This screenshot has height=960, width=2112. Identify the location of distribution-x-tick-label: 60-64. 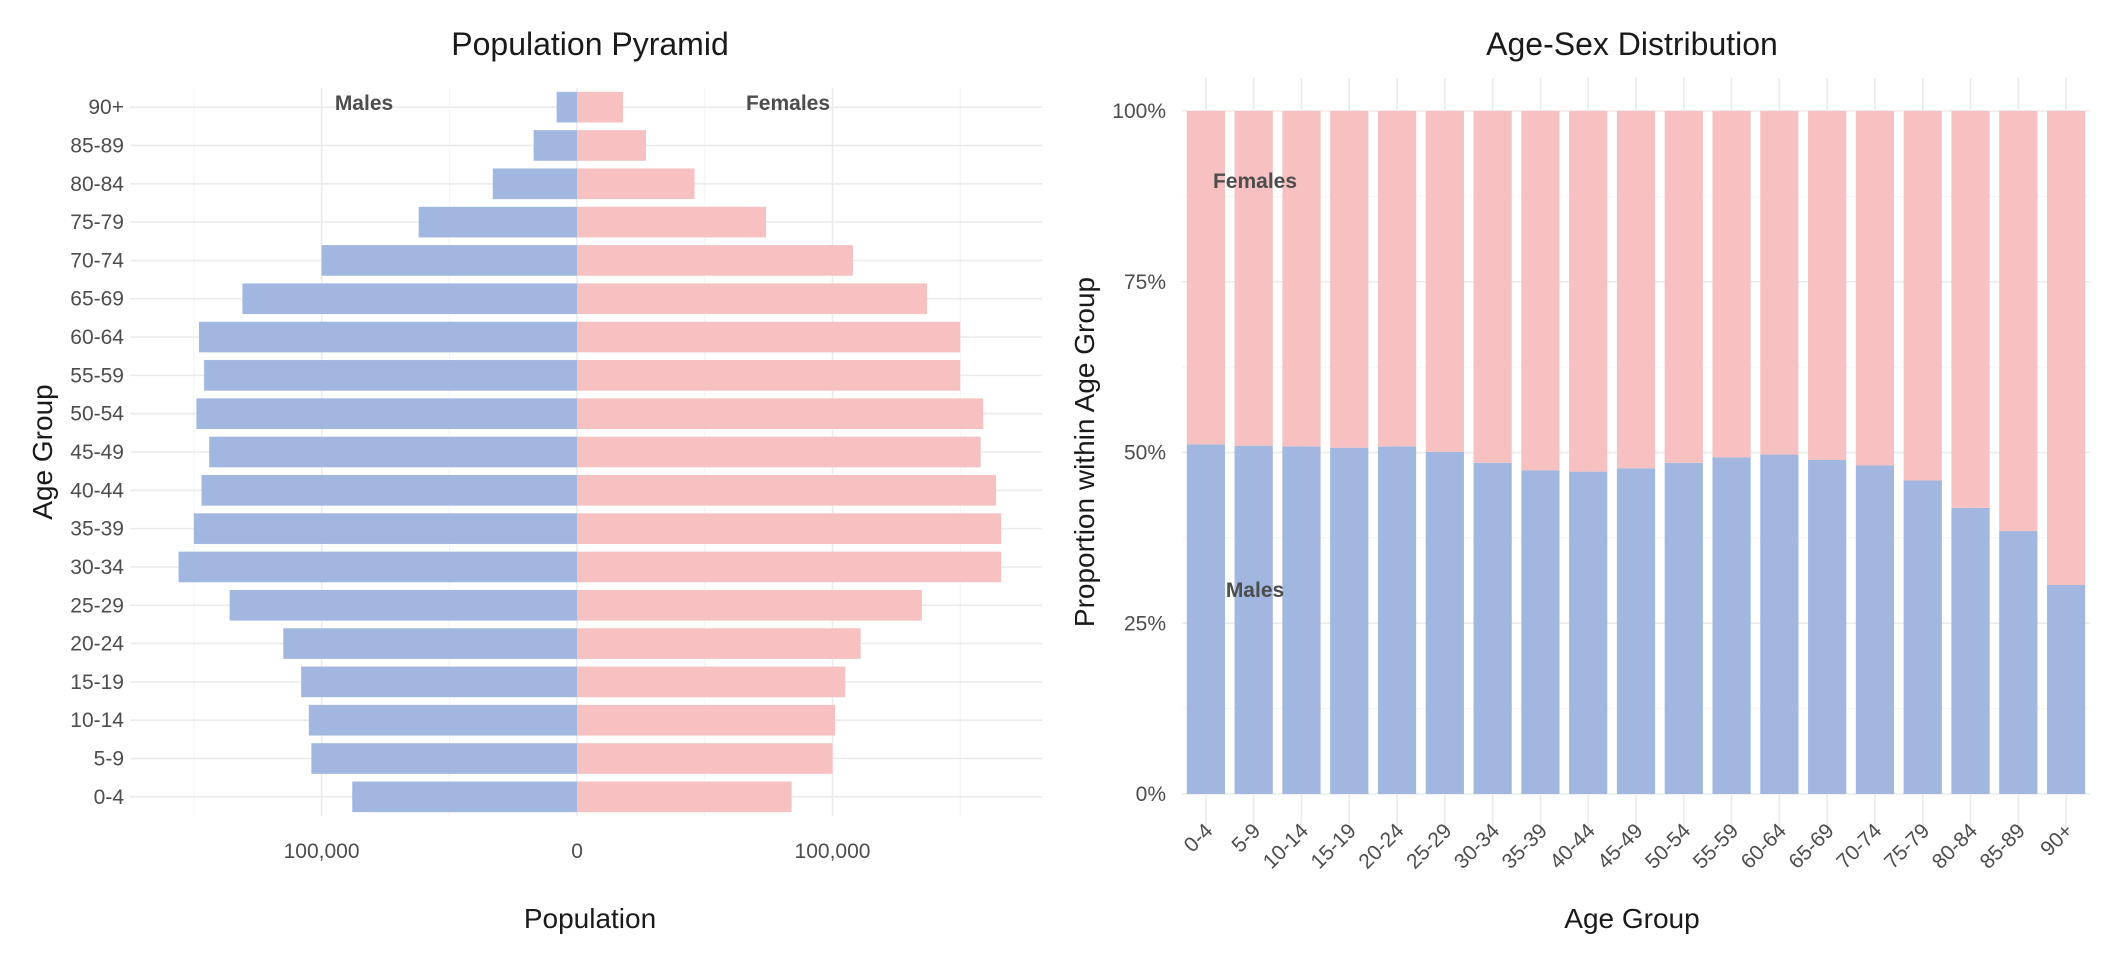
(1764, 846).